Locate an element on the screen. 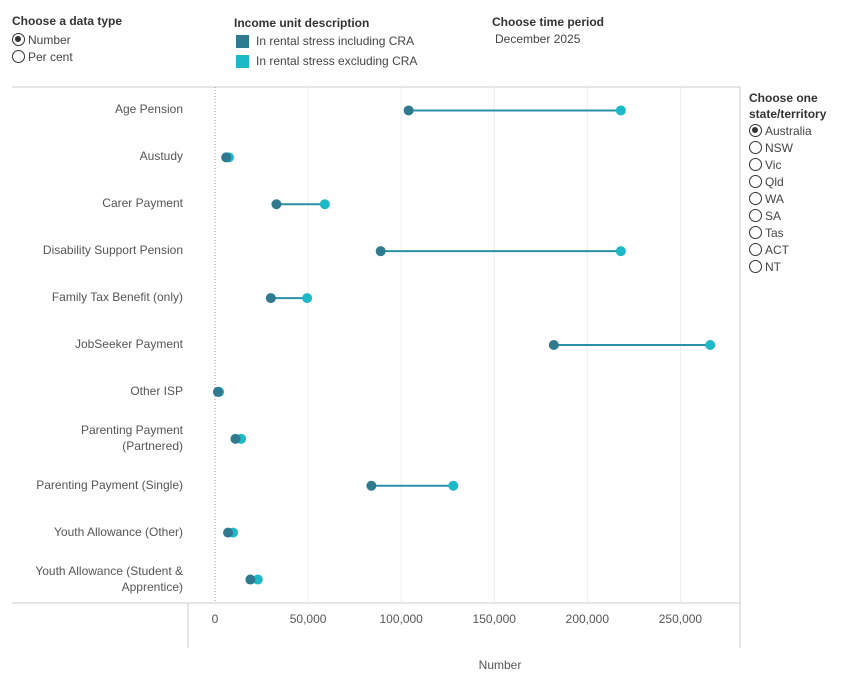 This screenshot has height=700, width=850. radio-label: WA is located at coordinates (774, 198).